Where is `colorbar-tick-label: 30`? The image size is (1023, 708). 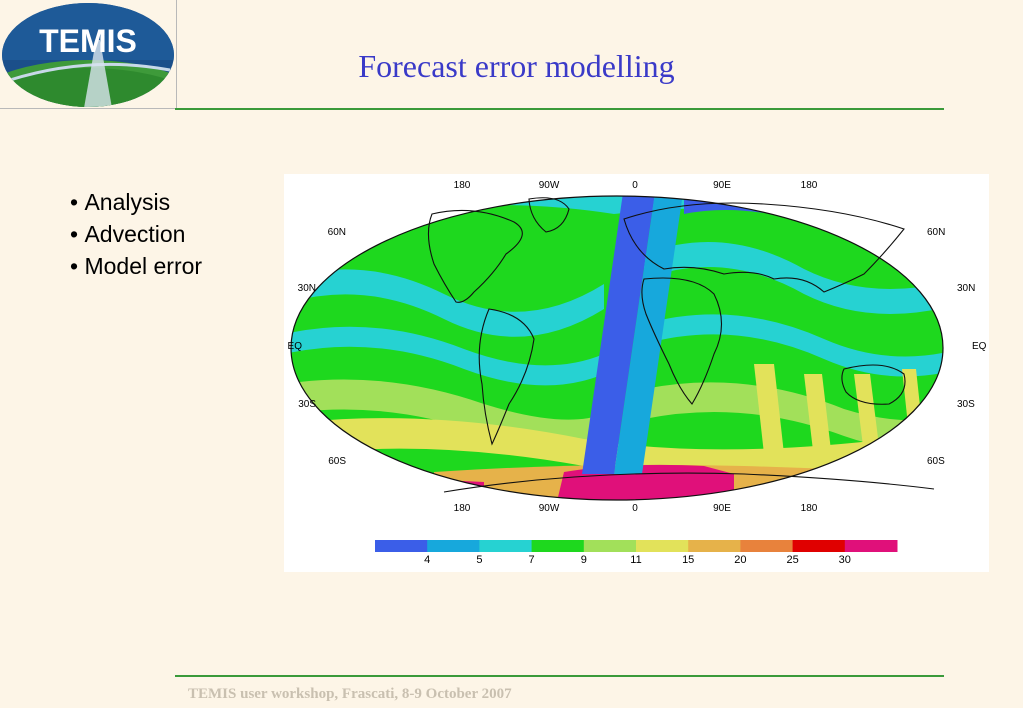 colorbar-tick-label: 30 is located at coordinates (845, 560).